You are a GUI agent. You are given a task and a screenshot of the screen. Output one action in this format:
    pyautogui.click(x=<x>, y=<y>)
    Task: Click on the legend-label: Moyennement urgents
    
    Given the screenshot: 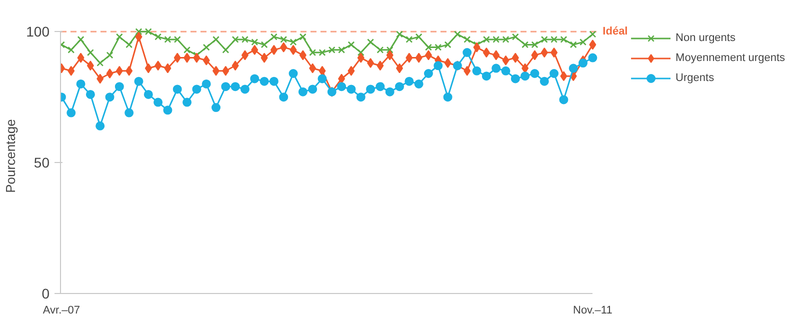 What is the action you would take?
    pyautogui.click(x=730, y=58)
    